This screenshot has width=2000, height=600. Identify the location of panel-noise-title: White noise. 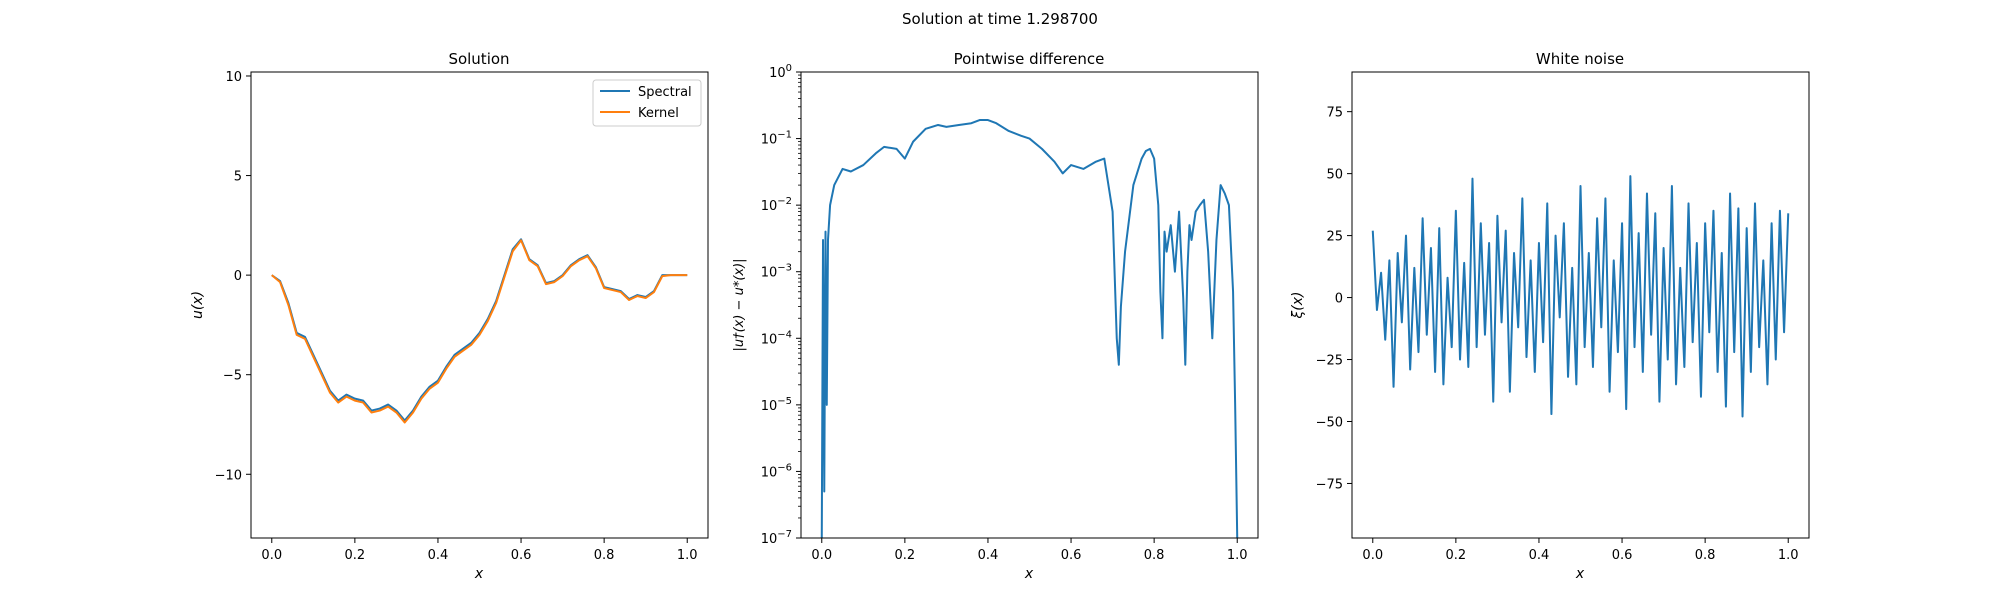
(1580, 59).